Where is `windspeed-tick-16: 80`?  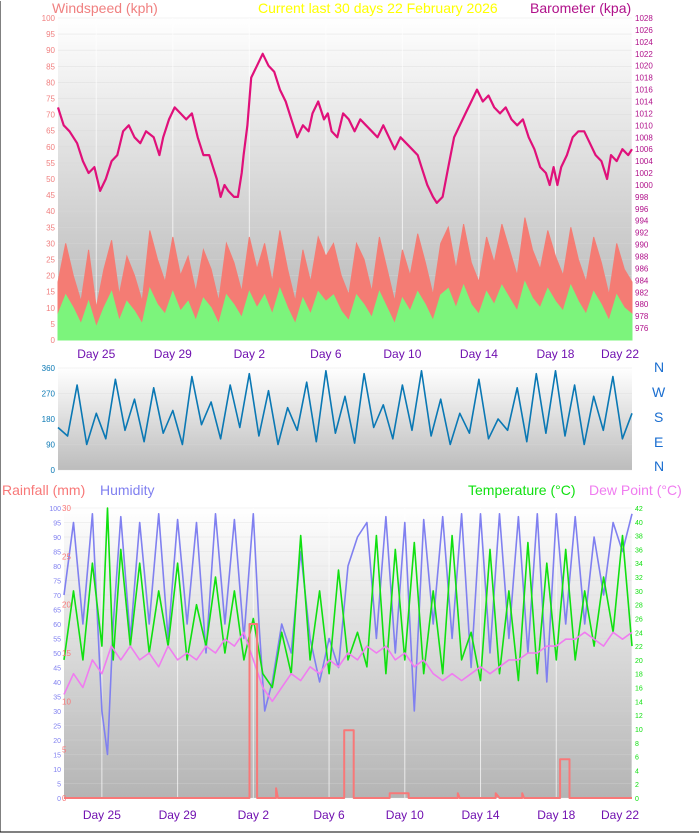 windspeed-tick-16: 80 is located at coordinates (50, 82).